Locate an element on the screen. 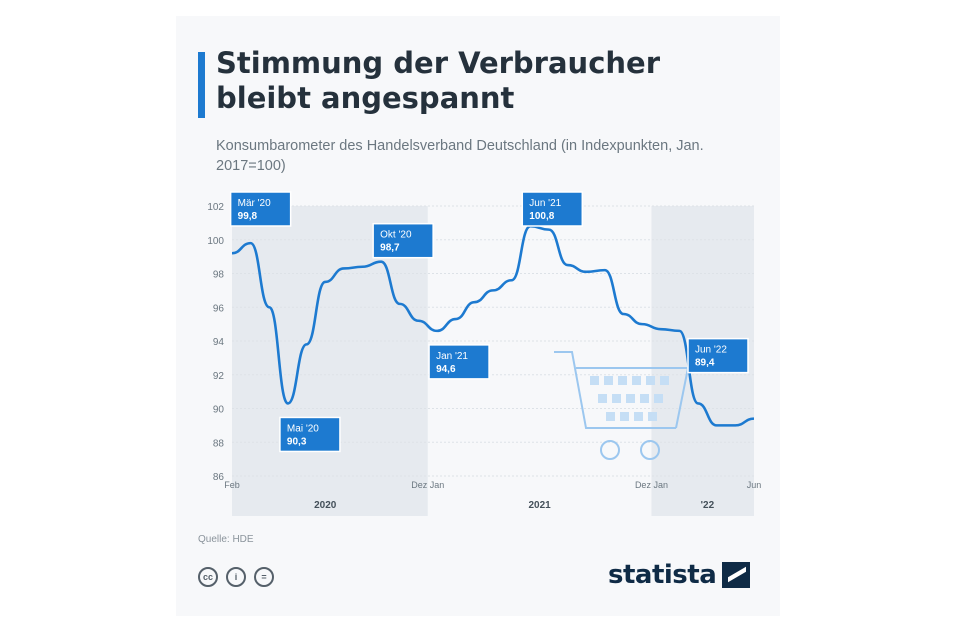 This screenshot has width=960, height=635. by-icon: i is located at coordinates (236, 577).